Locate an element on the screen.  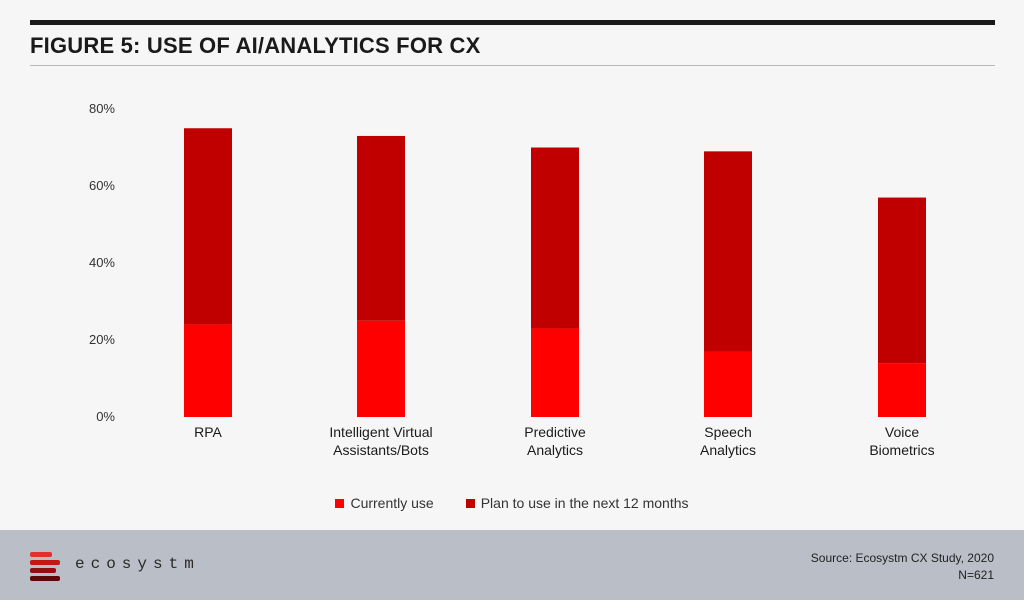
top-rule is located at coordinates (512, 22).